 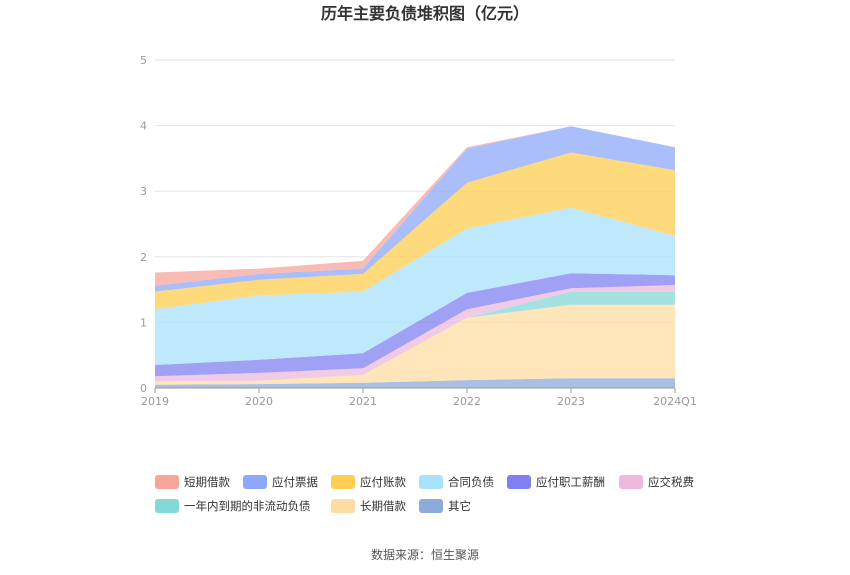 What do you see at coordinates (259, 401) in the screenshot?
I see `x-tick-label: 2020` at bounding box center [259, 401].